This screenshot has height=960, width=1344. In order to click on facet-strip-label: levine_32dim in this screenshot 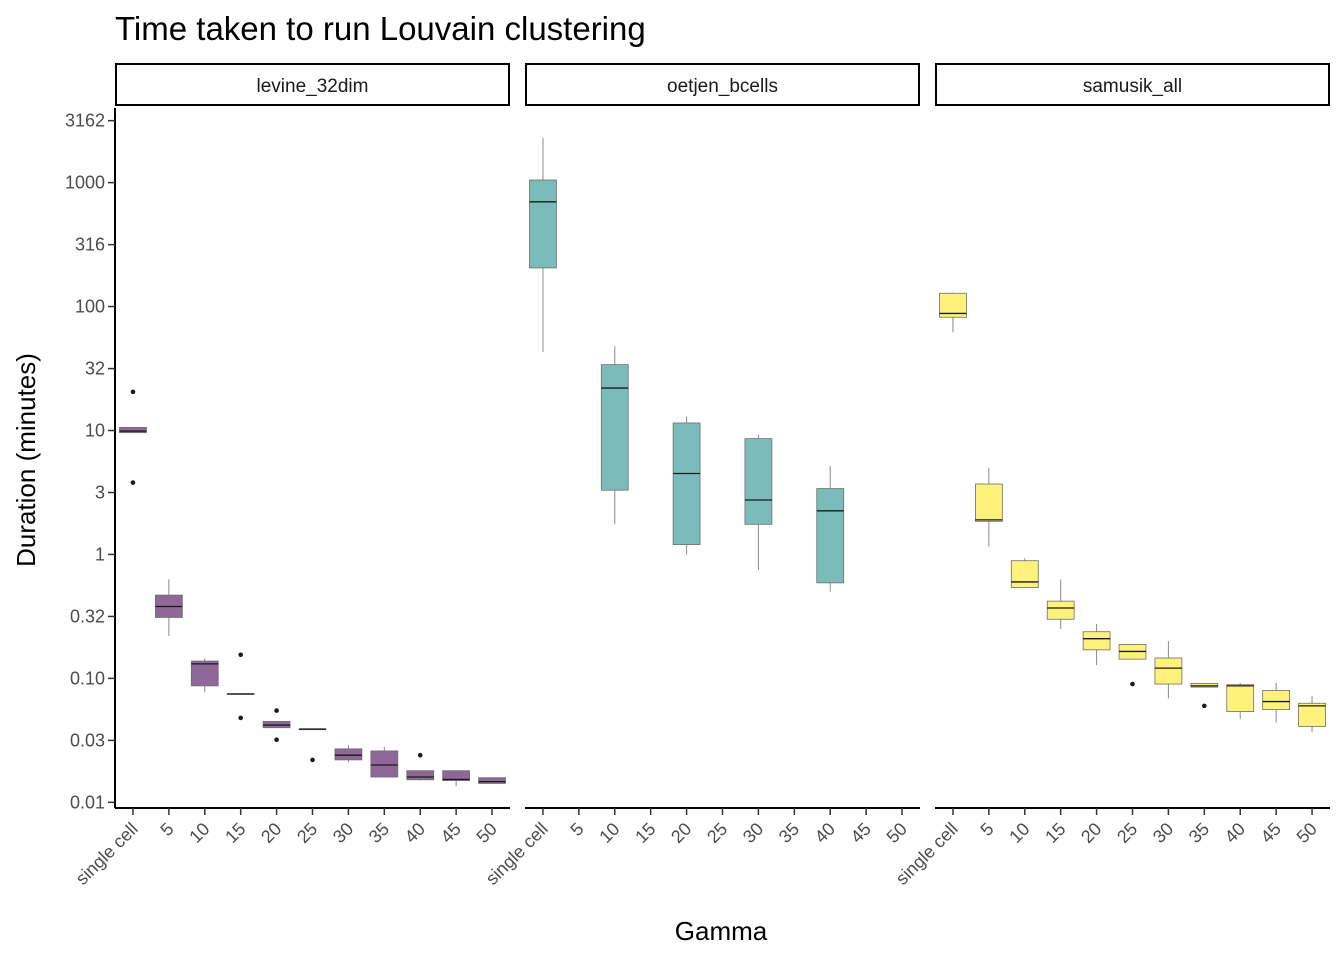, I will do `click(313, 86)`.